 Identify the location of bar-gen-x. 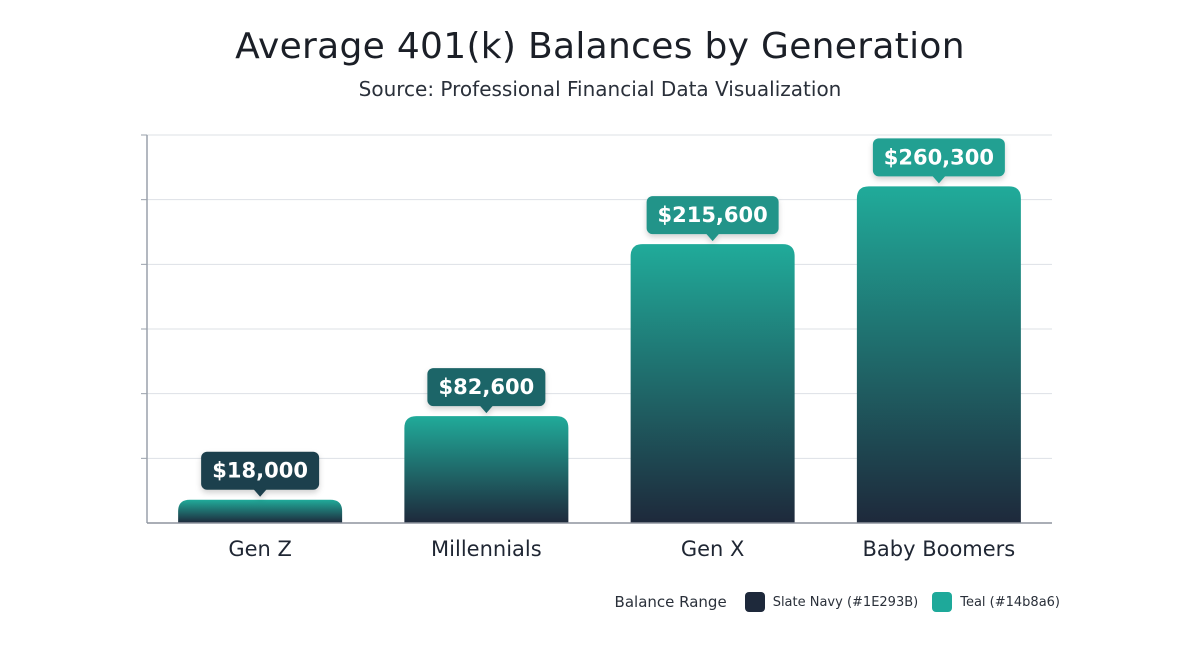
(712, 383).